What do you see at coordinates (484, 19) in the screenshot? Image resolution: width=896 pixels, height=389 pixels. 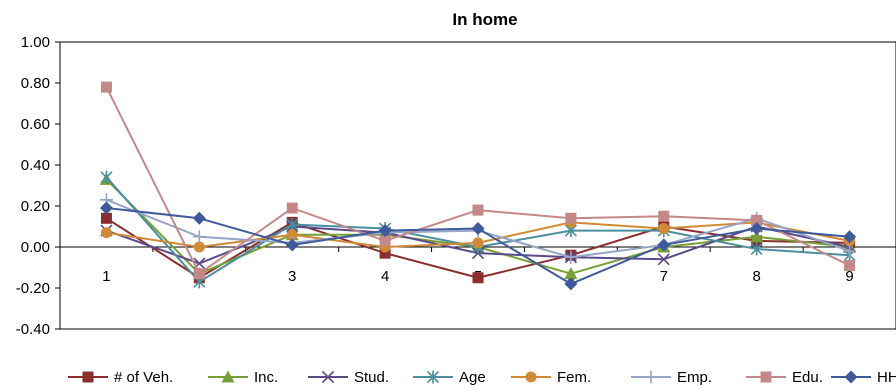 I see `chart-title: In home` at bounding box center [484, 19].